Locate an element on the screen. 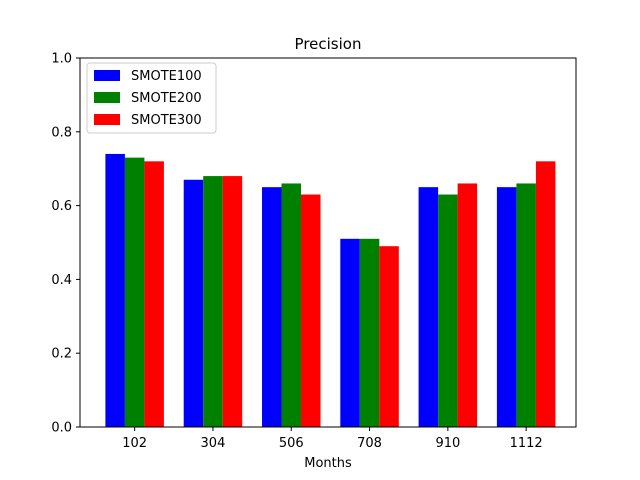  y-tick-label: 1.0 is located at coordinates (61, 59).